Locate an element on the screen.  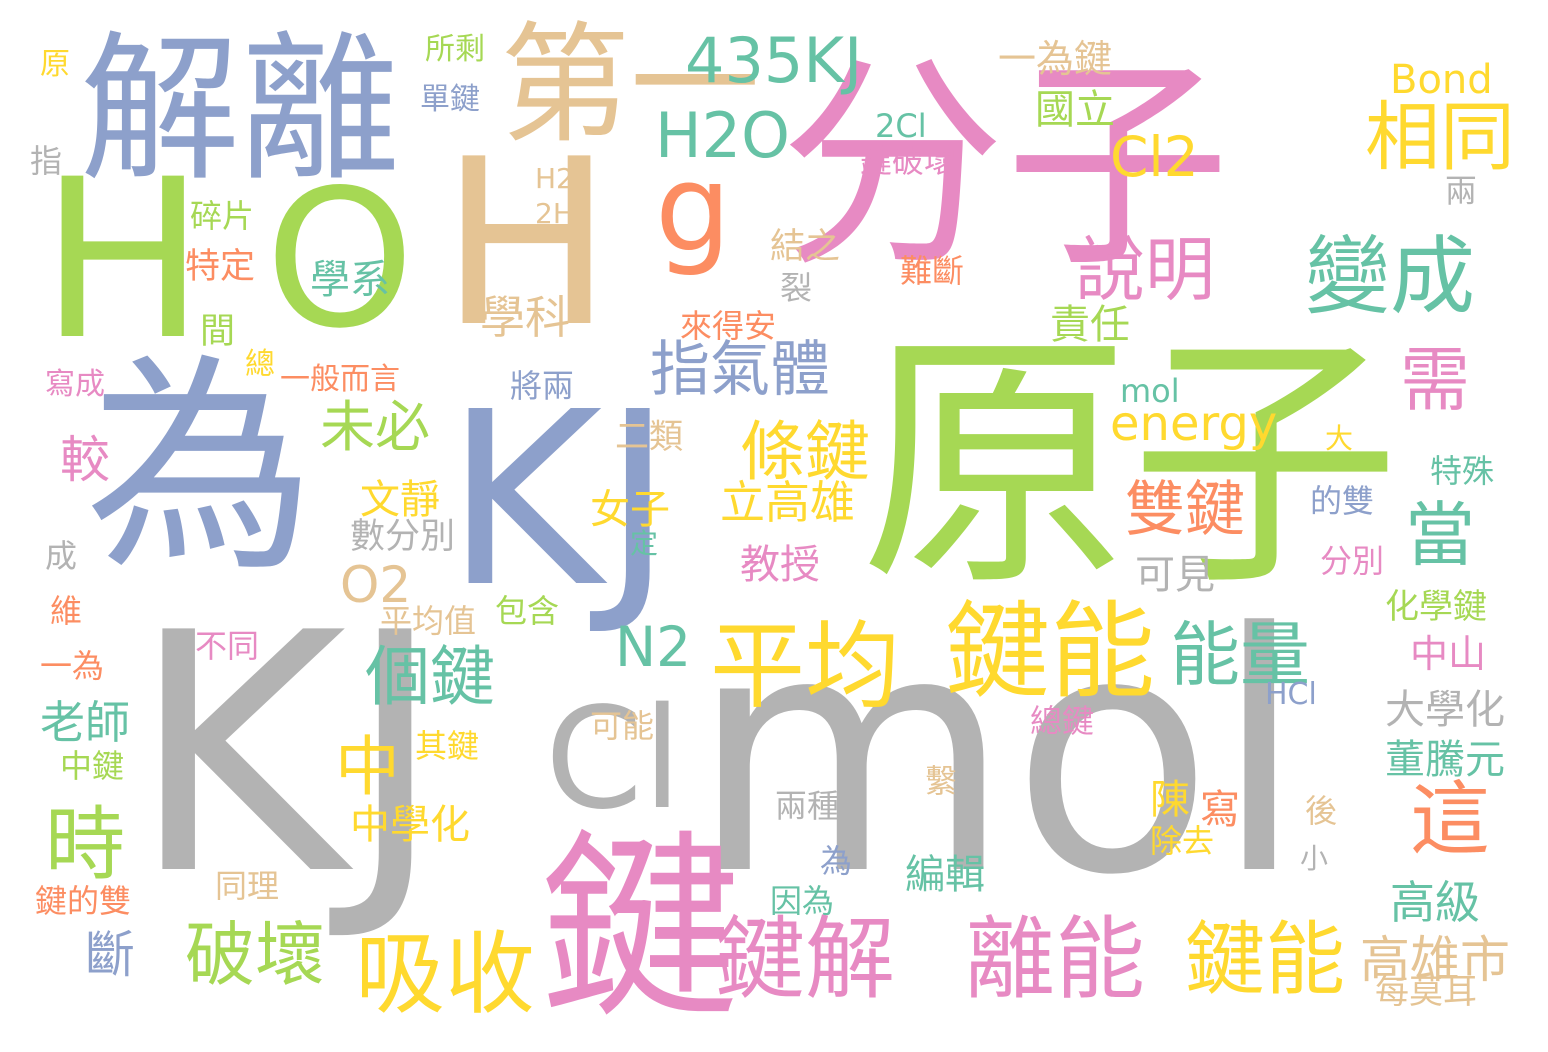
cloud-word: 相同 is located at coordinates (1440, 137).